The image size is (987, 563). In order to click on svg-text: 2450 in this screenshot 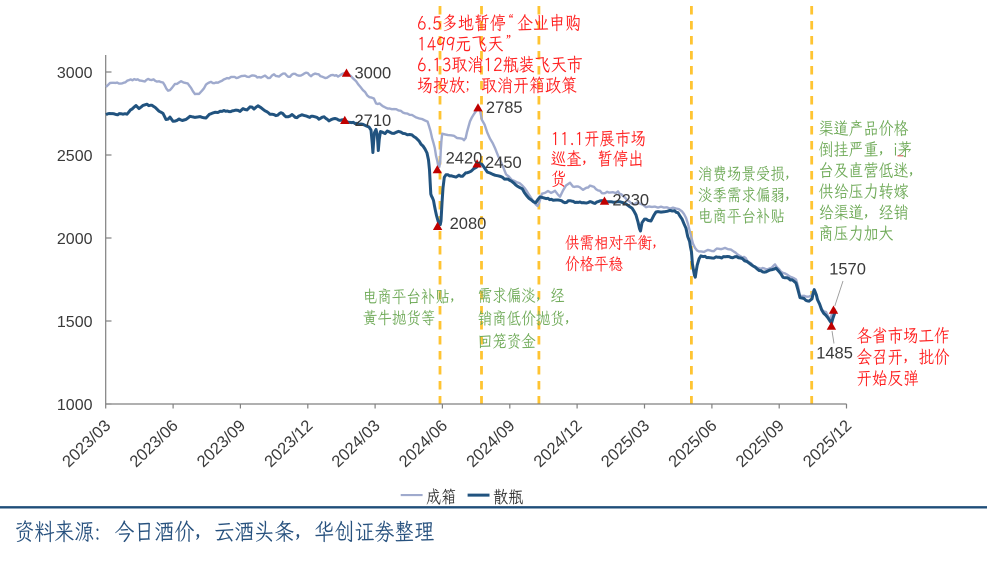, I will do `click(503, 163)`.